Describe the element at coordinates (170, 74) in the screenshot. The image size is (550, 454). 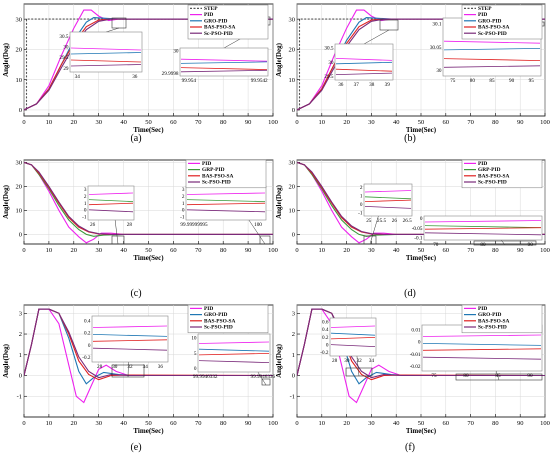
I see `inset-y-tick-label: 29.9998` at that location.